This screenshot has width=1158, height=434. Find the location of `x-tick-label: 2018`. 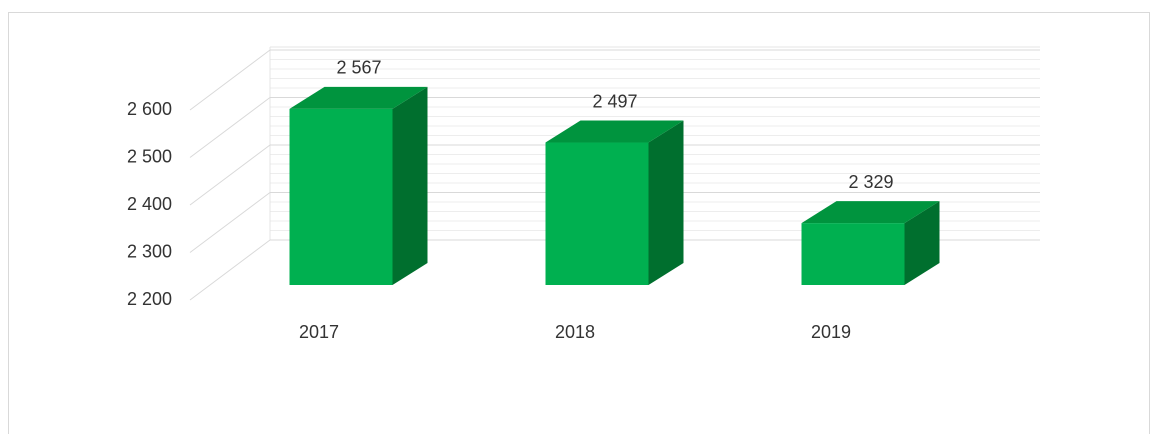

x-tick-label: 2018 is located at coordinates (575, 332).